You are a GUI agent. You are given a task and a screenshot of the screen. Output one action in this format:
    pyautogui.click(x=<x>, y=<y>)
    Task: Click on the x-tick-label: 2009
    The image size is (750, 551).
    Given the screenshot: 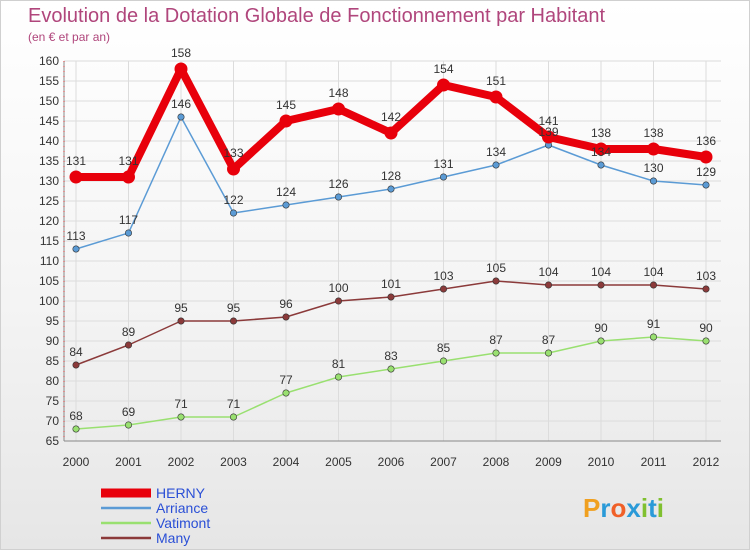 What is the action you would take?
    pyautogui.click(x=548, y=462)
    